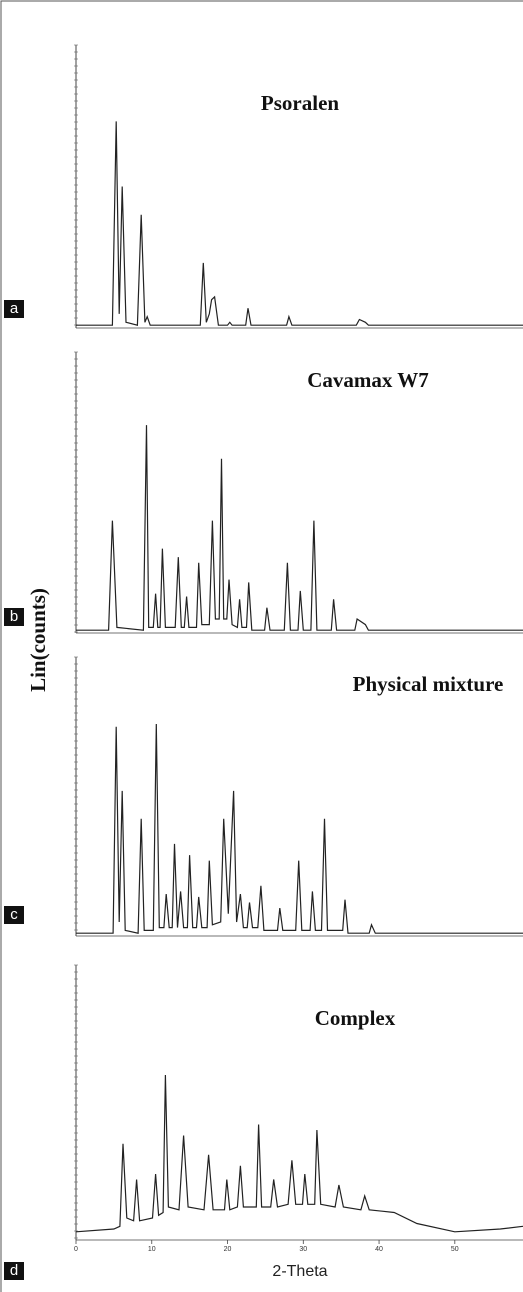 The image size is (523, 1292). What do you see at coordinates (455, 1249) in the screenshot?
I see `x-tick-label: 50` at bounding box center [455, 1249].